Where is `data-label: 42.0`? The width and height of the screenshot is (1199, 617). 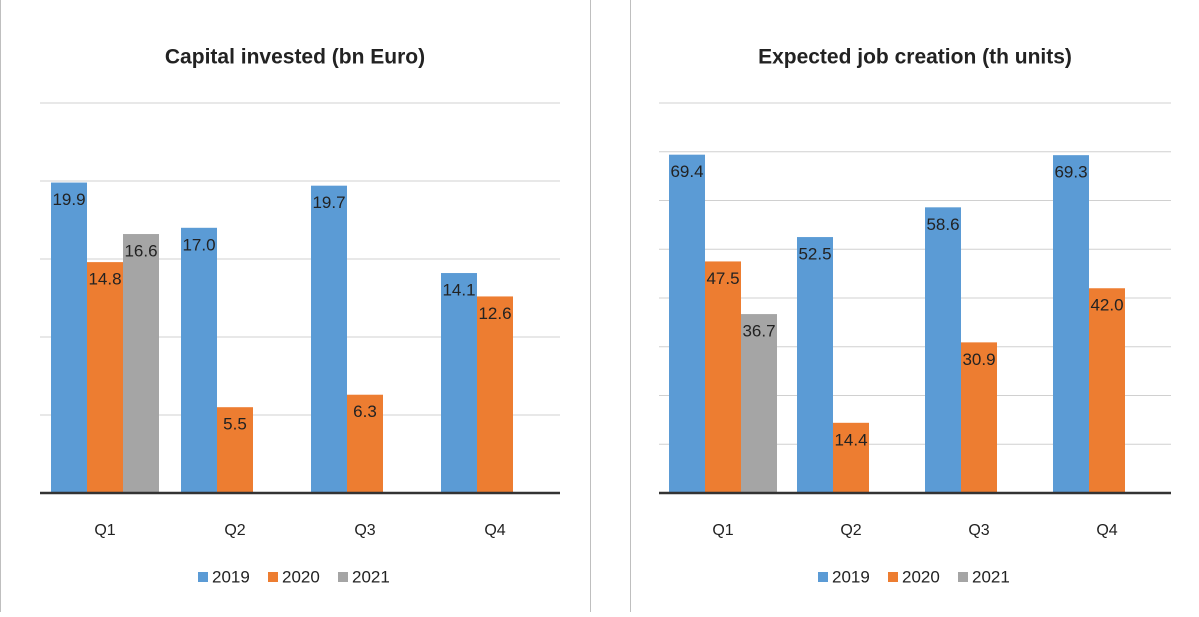
data-label: 42.0 is located at coordinates (1106, 305).